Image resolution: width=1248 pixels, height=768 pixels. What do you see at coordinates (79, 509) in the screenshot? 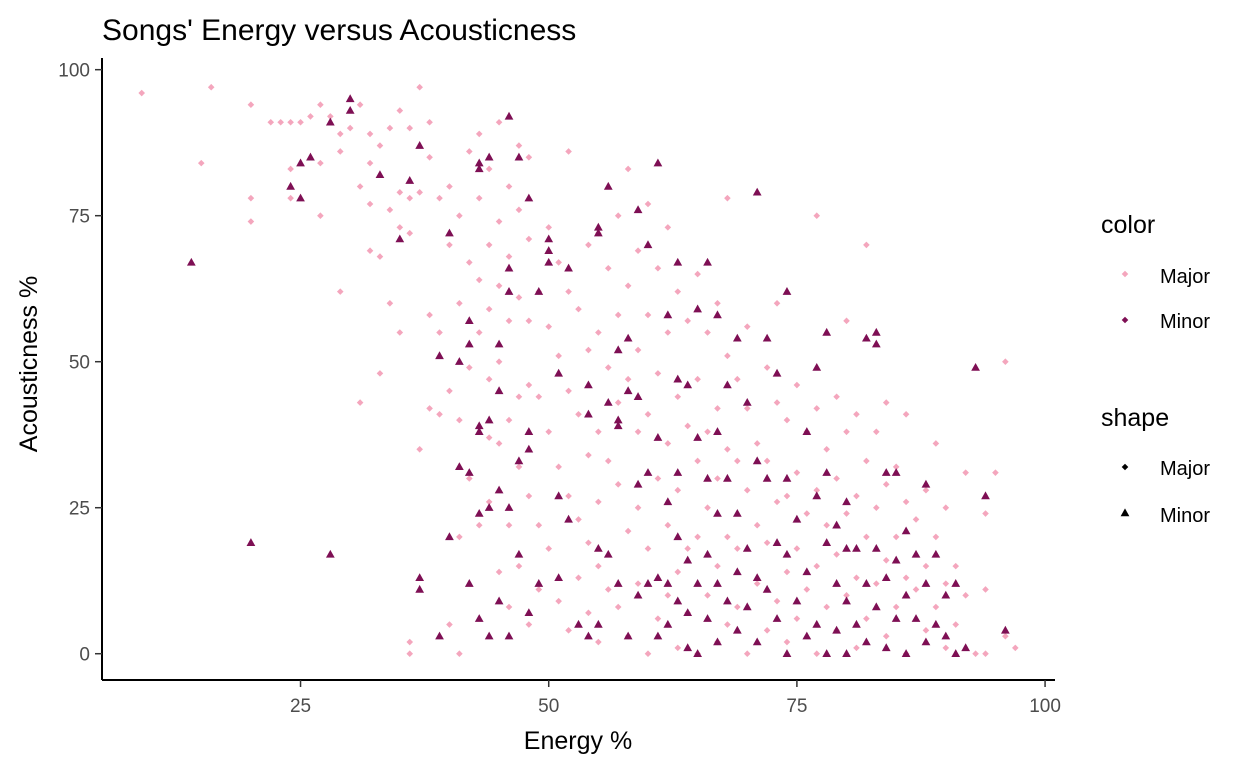
I see `y-tick-label: 25` at bounding box center [79, 509].